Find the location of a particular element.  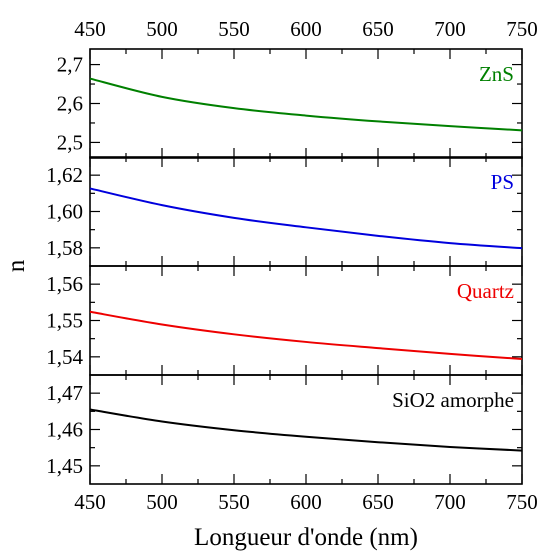

y-tick-label: 1,58 is located at coordinates (64, 248).